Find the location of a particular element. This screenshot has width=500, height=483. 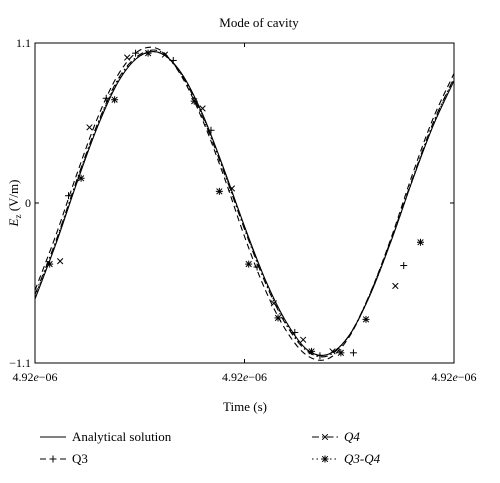

legend-item-q3: Q3 is located at coordinates (64, 458).